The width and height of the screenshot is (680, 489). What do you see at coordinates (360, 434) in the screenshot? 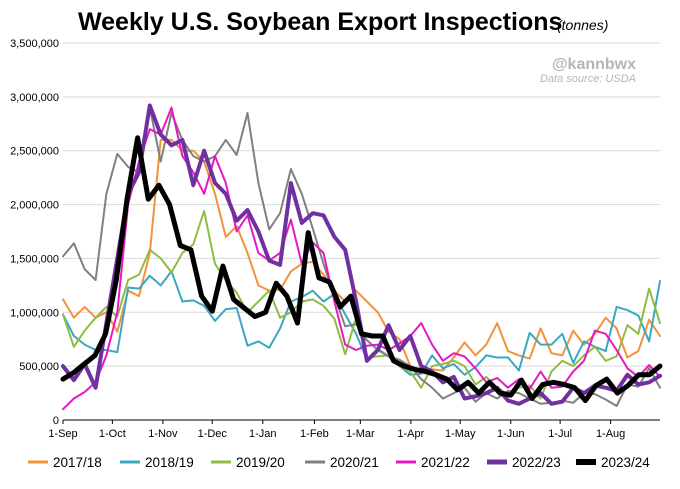
I see `x-tick-label: 1-Mar` at bounding box center [360, 434].